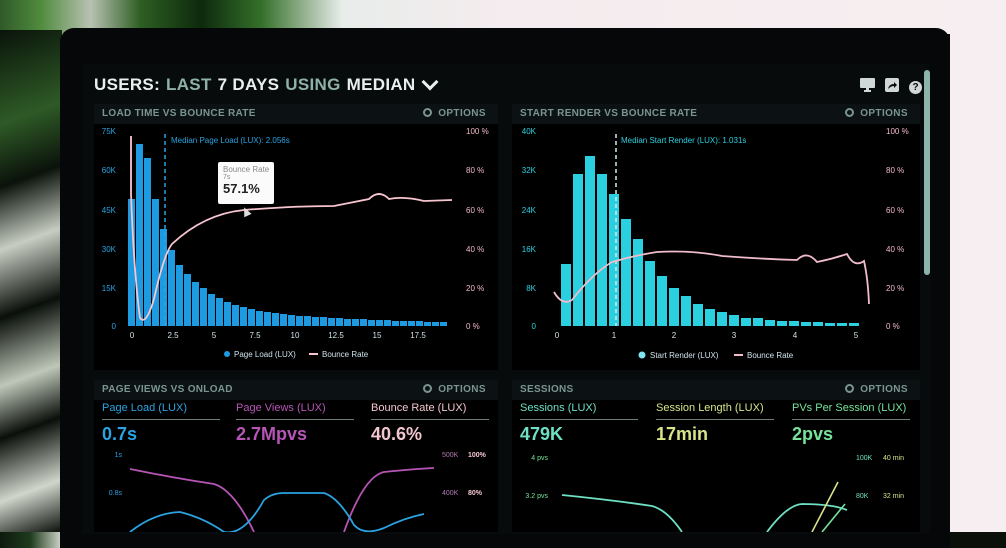  Describe the element at coordinates (429, 82) in the screenshot. I see `chevron-down-icon` at that location.